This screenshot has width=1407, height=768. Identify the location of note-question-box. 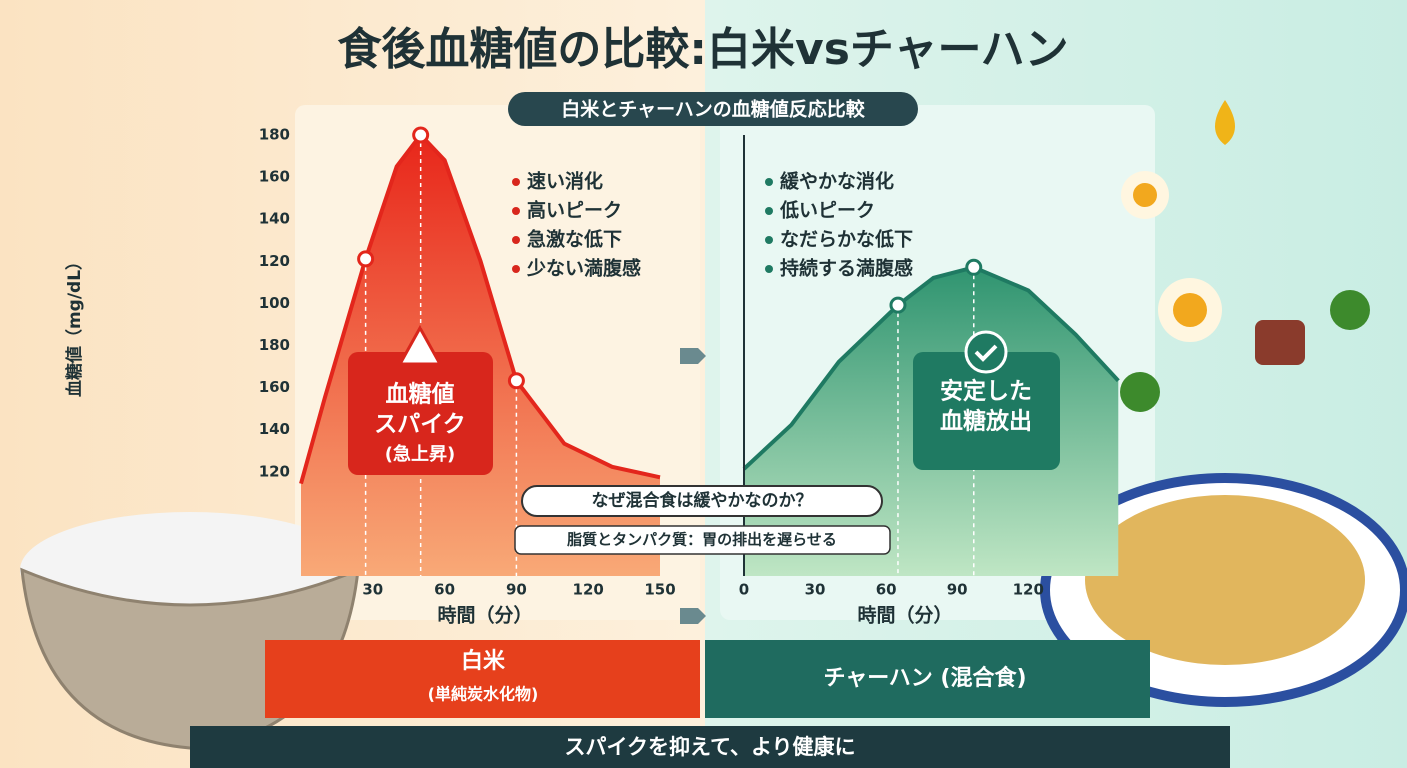
(702, 501).